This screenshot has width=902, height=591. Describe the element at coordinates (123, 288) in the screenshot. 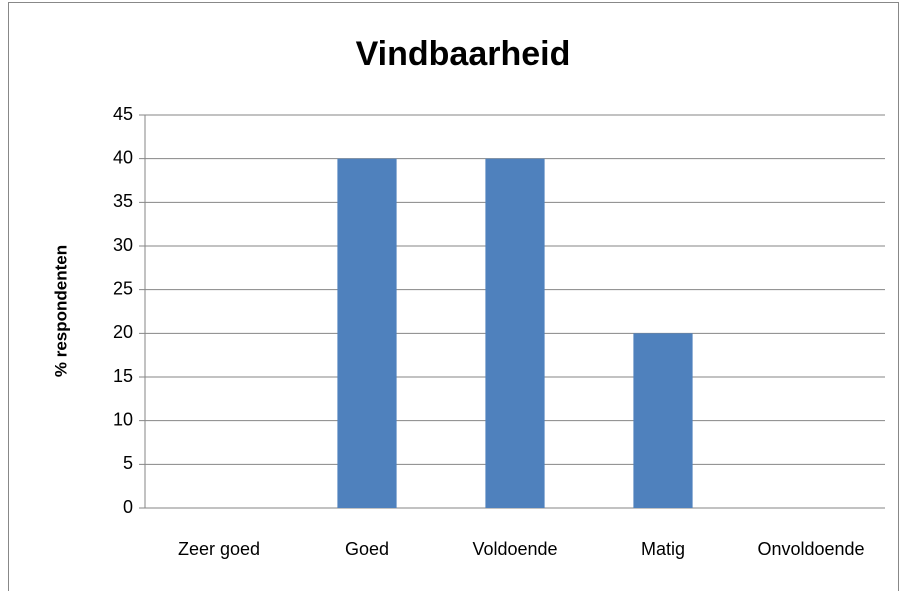

I see `y-tick-label: 25` at that location.